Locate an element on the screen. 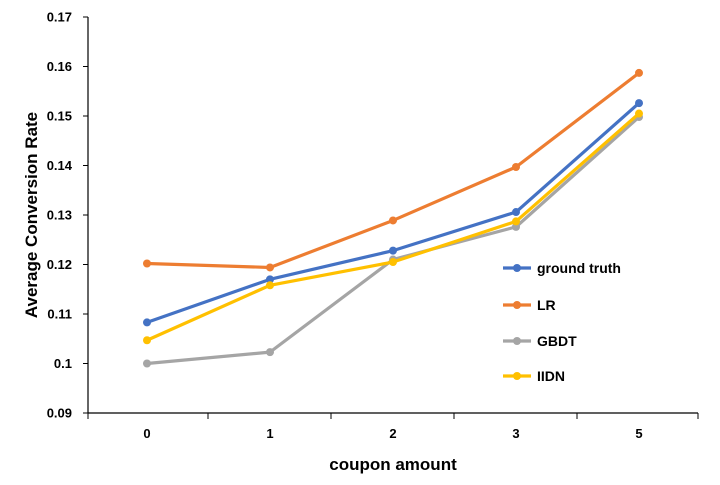 This screenshot has height=485, width=720. y-tick-label: 0.11 is located at coordinates (59, 314).